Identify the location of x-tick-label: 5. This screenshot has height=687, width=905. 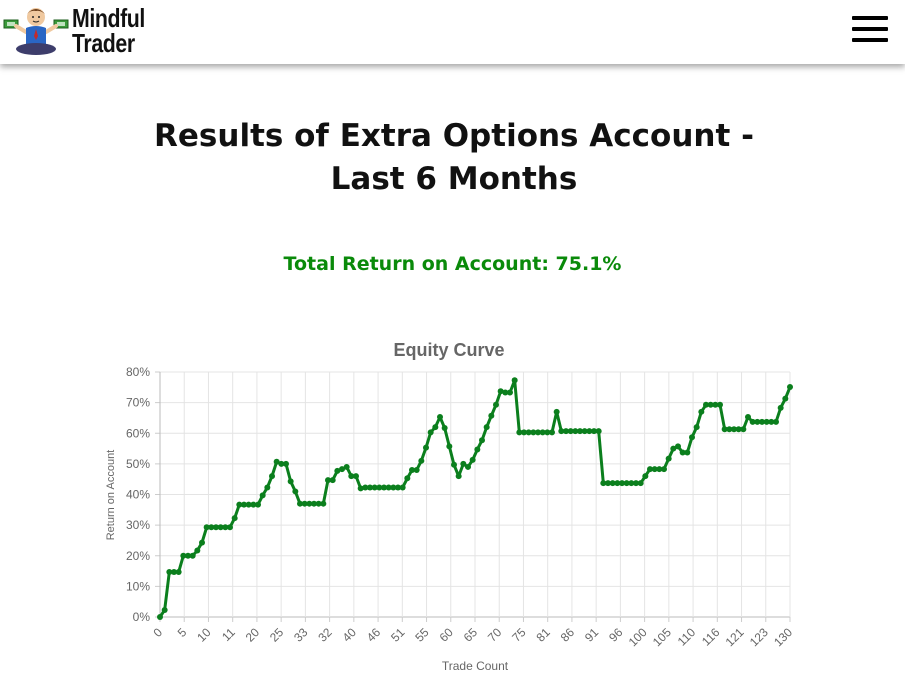
(182, 632).